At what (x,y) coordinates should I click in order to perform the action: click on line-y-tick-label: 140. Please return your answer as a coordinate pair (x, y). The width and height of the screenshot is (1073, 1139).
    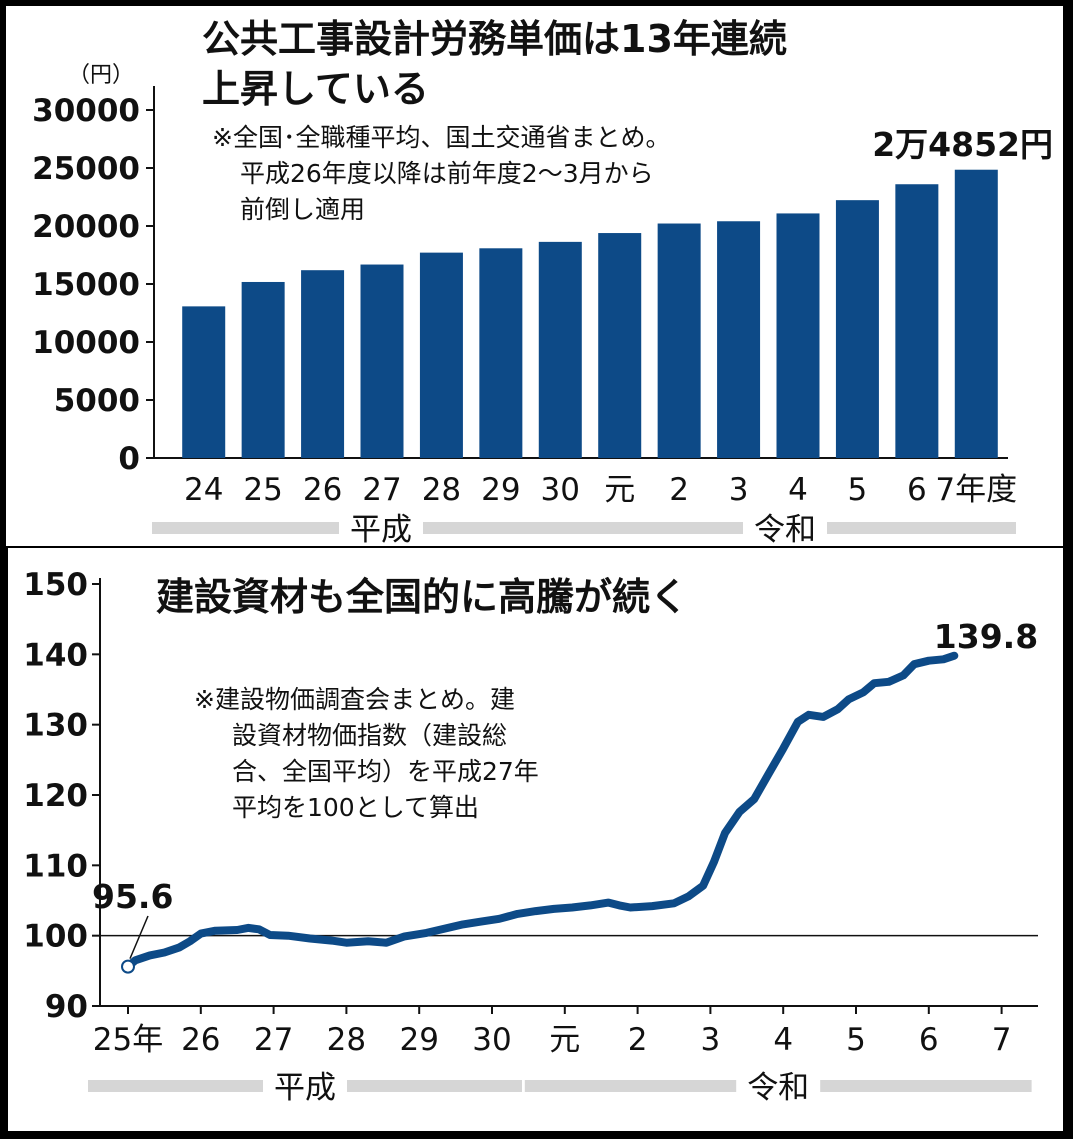
    Looking at the image, I should click on (55, 655).